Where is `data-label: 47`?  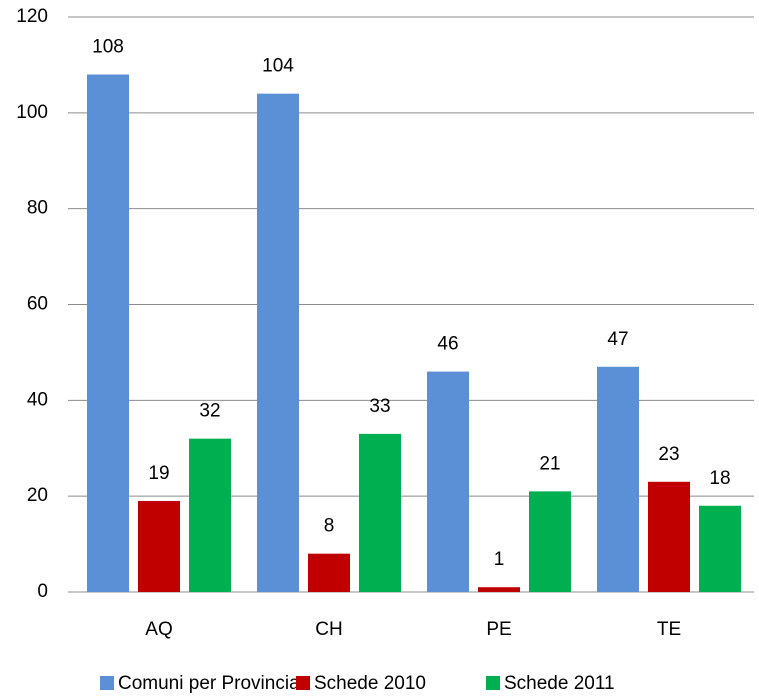 data-label: 47 is located at coordinates (617, 339).